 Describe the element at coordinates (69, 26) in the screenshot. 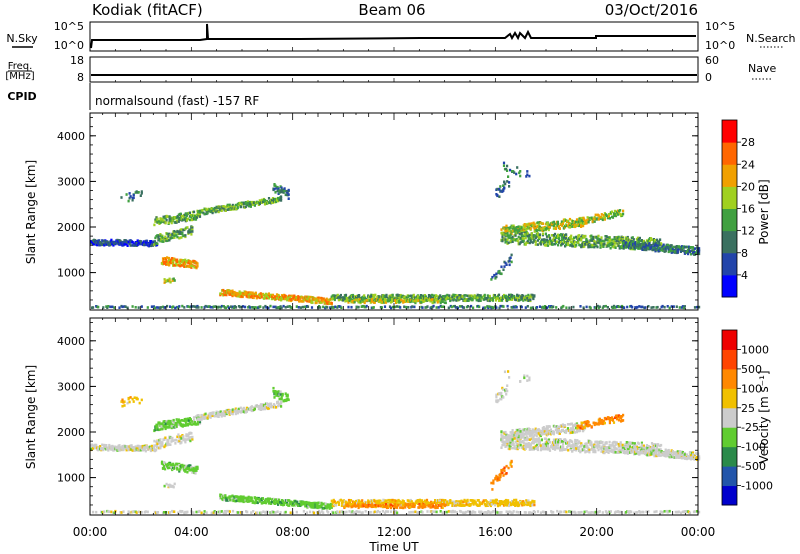

I see `nsky-tick-high: 10^5` at that location.